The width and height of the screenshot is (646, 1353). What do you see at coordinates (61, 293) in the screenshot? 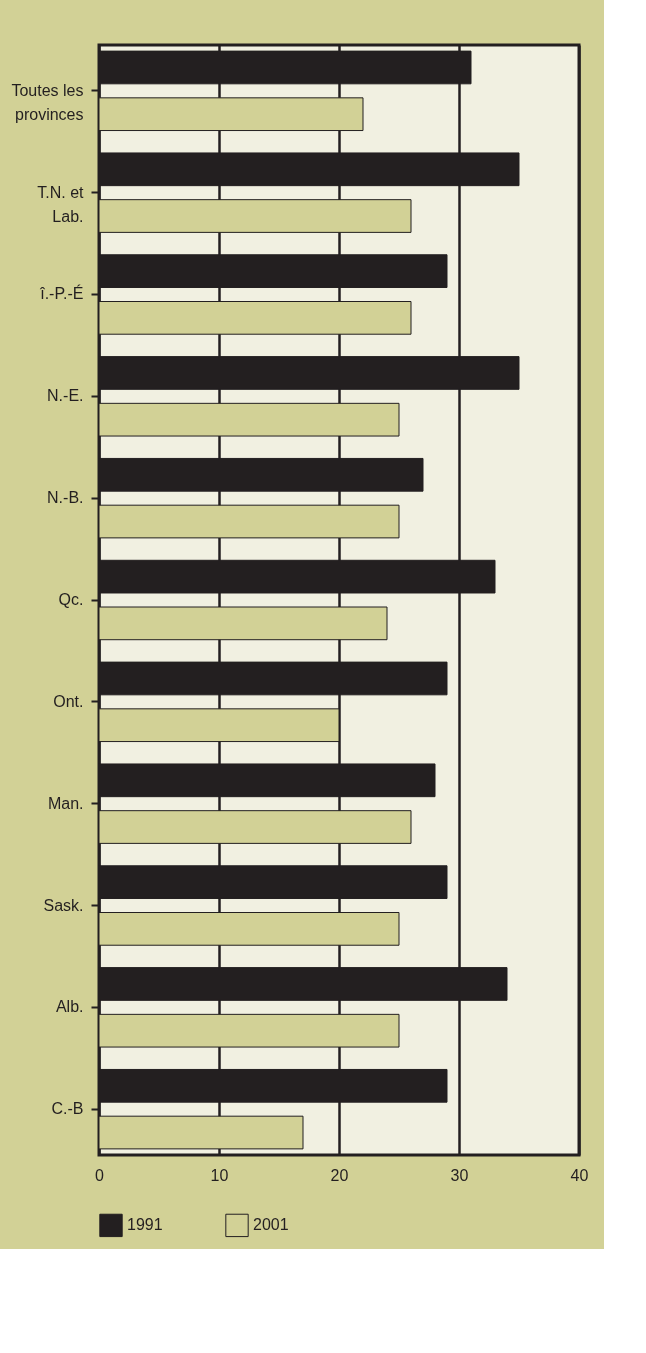
I see `y-tick-label: î.-P.-É` at bounding box center [61, 293].